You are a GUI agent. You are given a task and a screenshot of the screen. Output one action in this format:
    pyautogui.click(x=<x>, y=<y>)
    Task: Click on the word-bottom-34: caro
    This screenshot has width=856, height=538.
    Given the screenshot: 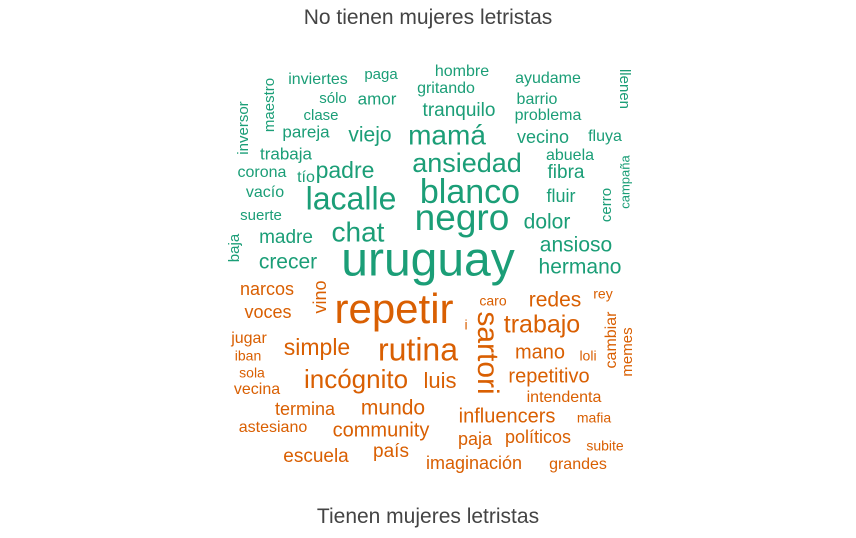 What is the action you would take?
    pyautogui.click(x=492, y=301)
    